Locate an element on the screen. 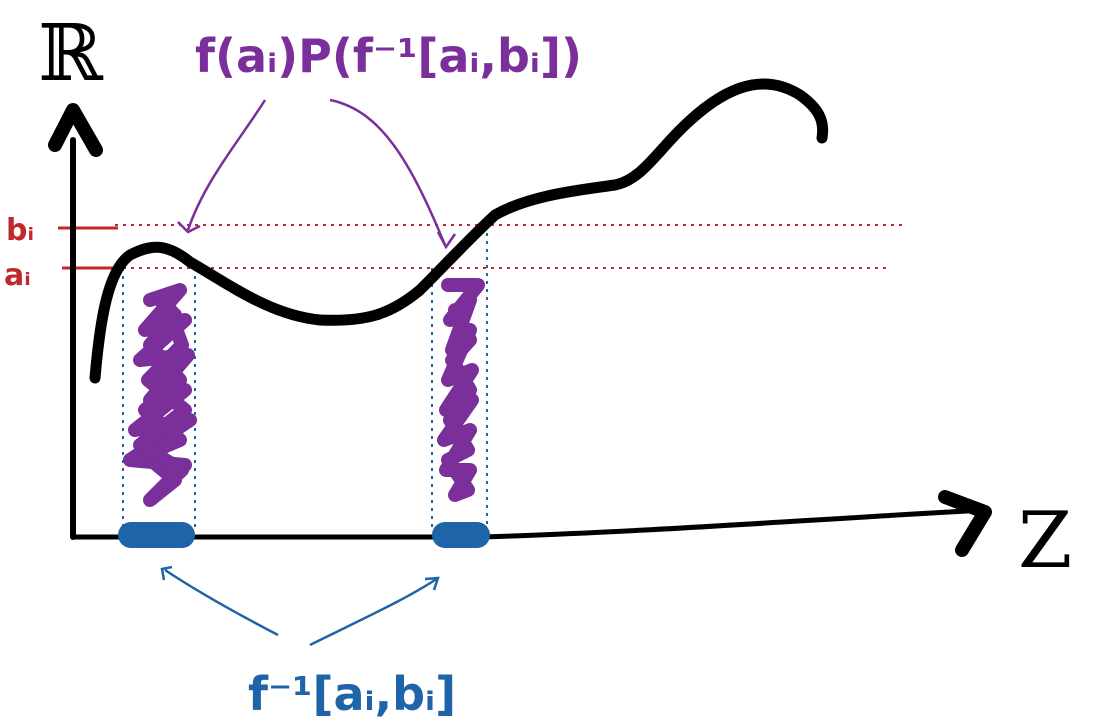 This screenshot has height=727, width=1108. x-axis is located at coordinates (529, 523).